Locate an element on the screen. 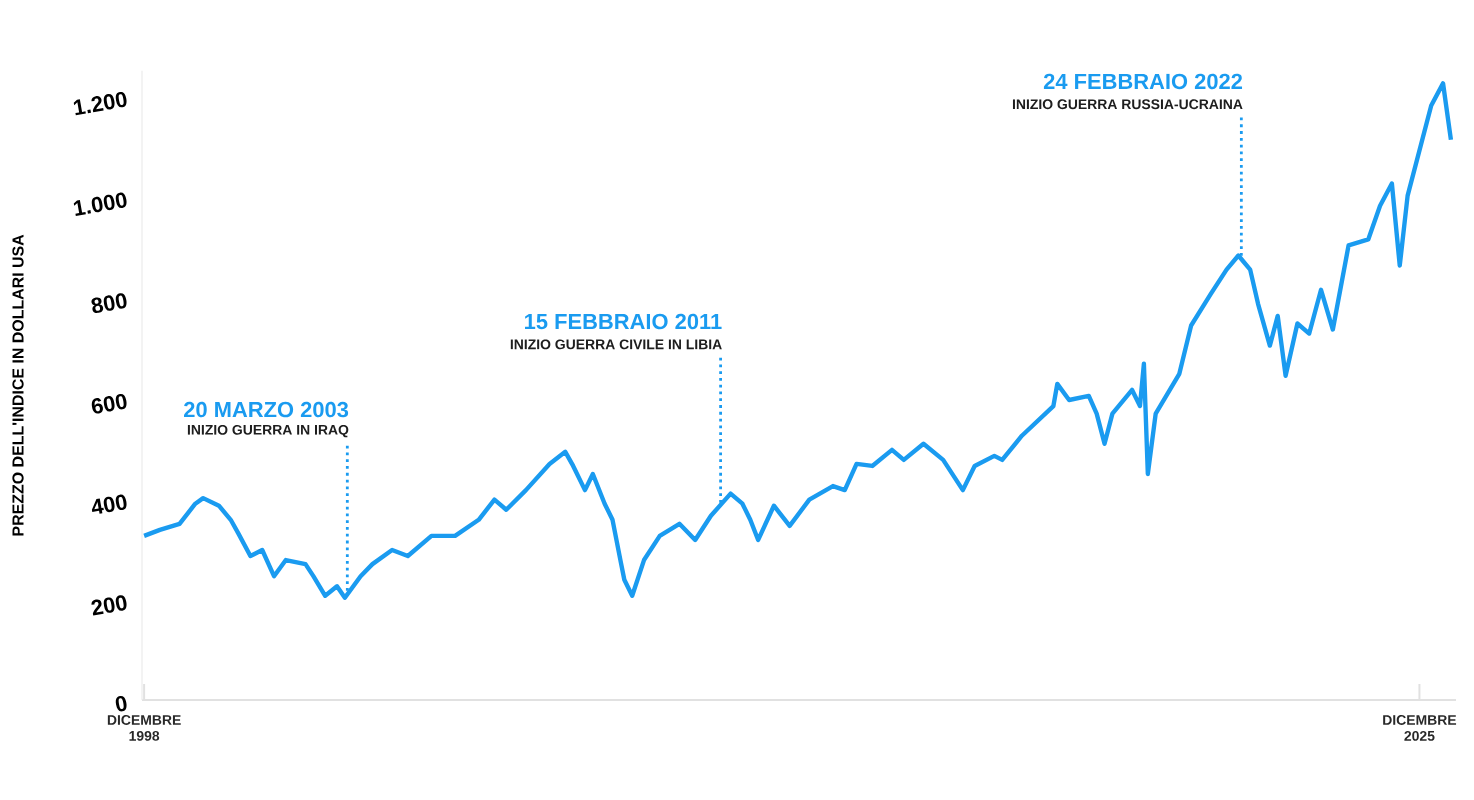 The height and width of the screenshot is (800, 1474). y-tick-label: 800 is located at coordinates (109, 303).